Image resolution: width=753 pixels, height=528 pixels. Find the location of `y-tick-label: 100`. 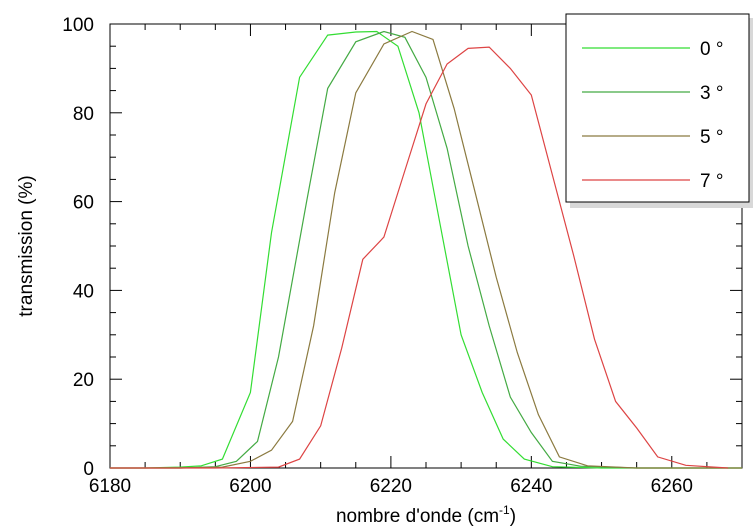

y-tick-label: 100 is located at coordinates (78, 25).